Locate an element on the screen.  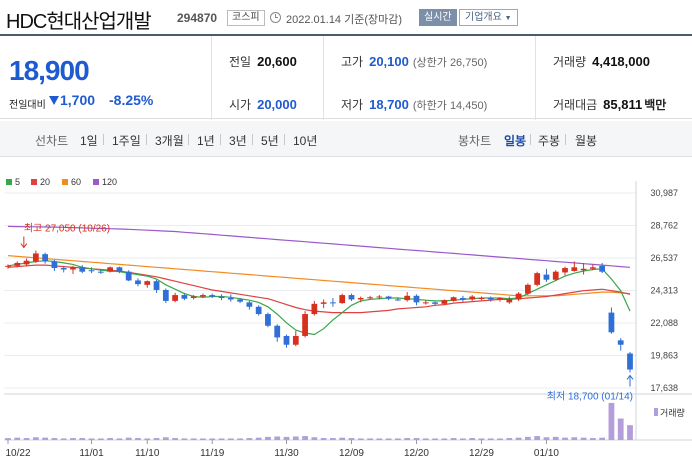
tab-1week: 1주일 is located at coordinates (126, 141).